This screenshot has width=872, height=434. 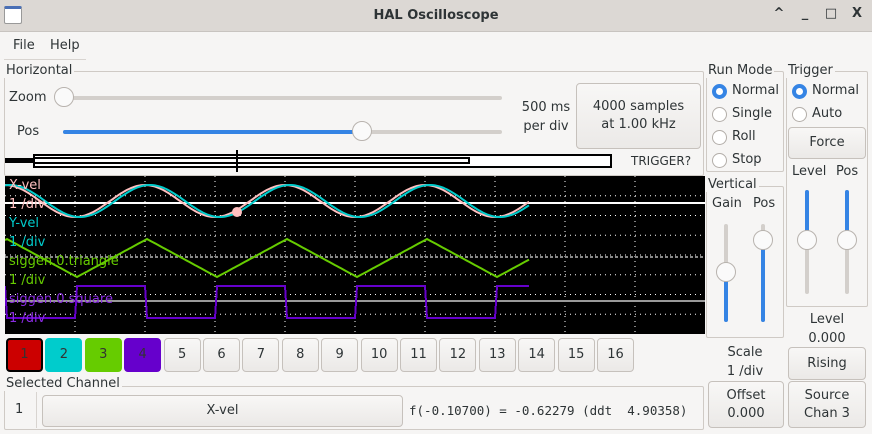 I want to click on run-mode-label-roll: Roll, so click(x=744, y=136).